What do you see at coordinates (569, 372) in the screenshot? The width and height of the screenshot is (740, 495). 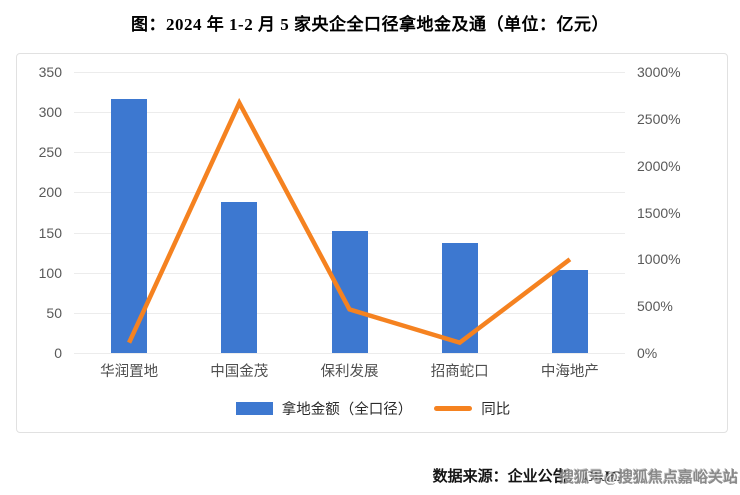 I see `category-label-中海地产: 中海地产` at bounding box center [569, 372].